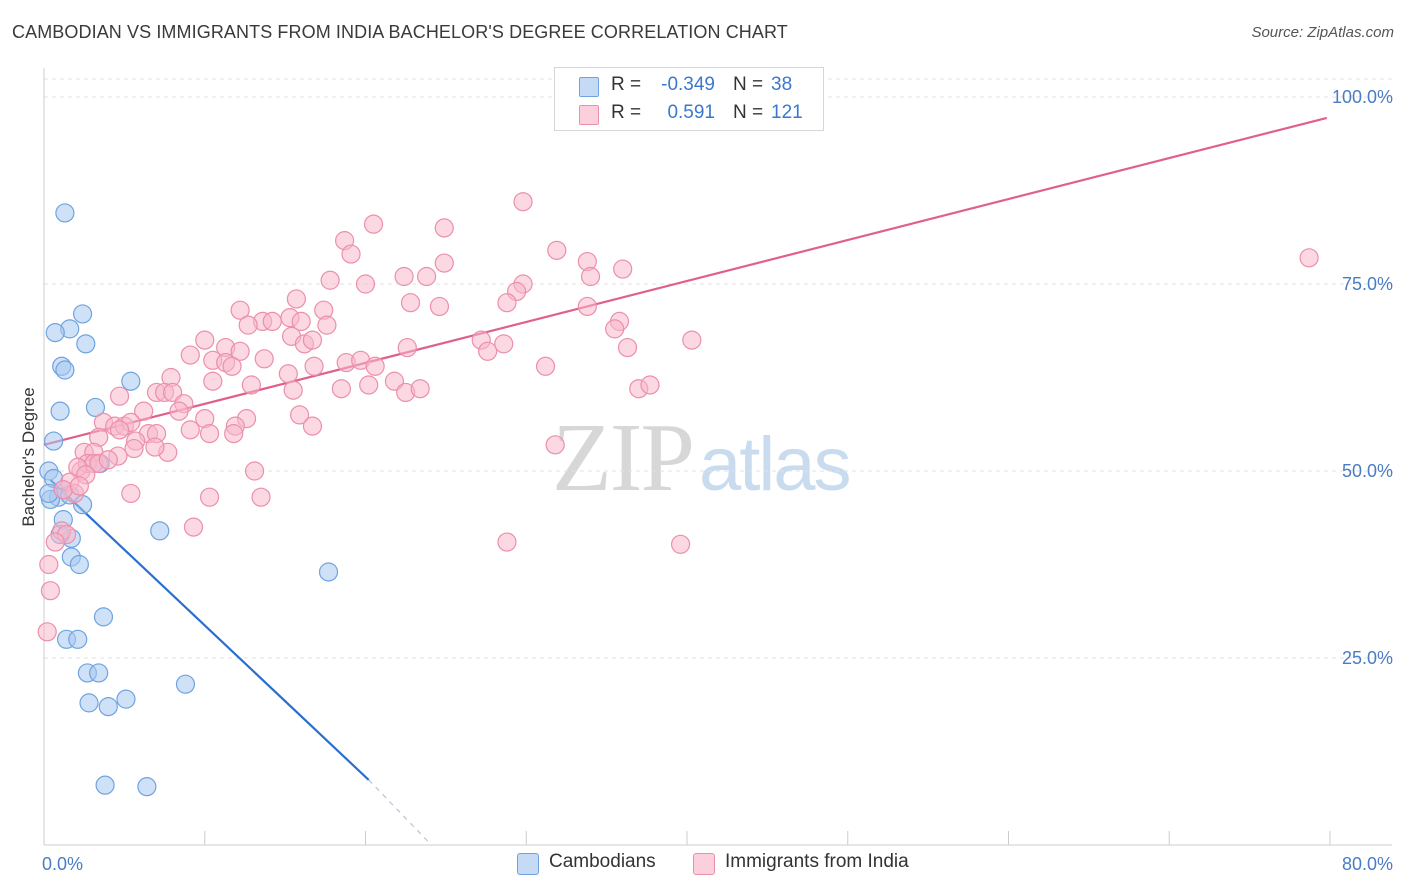 Image resolution: width=1406 pixels, height=892 pixels. Describe the element at coordinates (528, 864) in the screenshot. I see `legend-swatch-cambodians` at that location.